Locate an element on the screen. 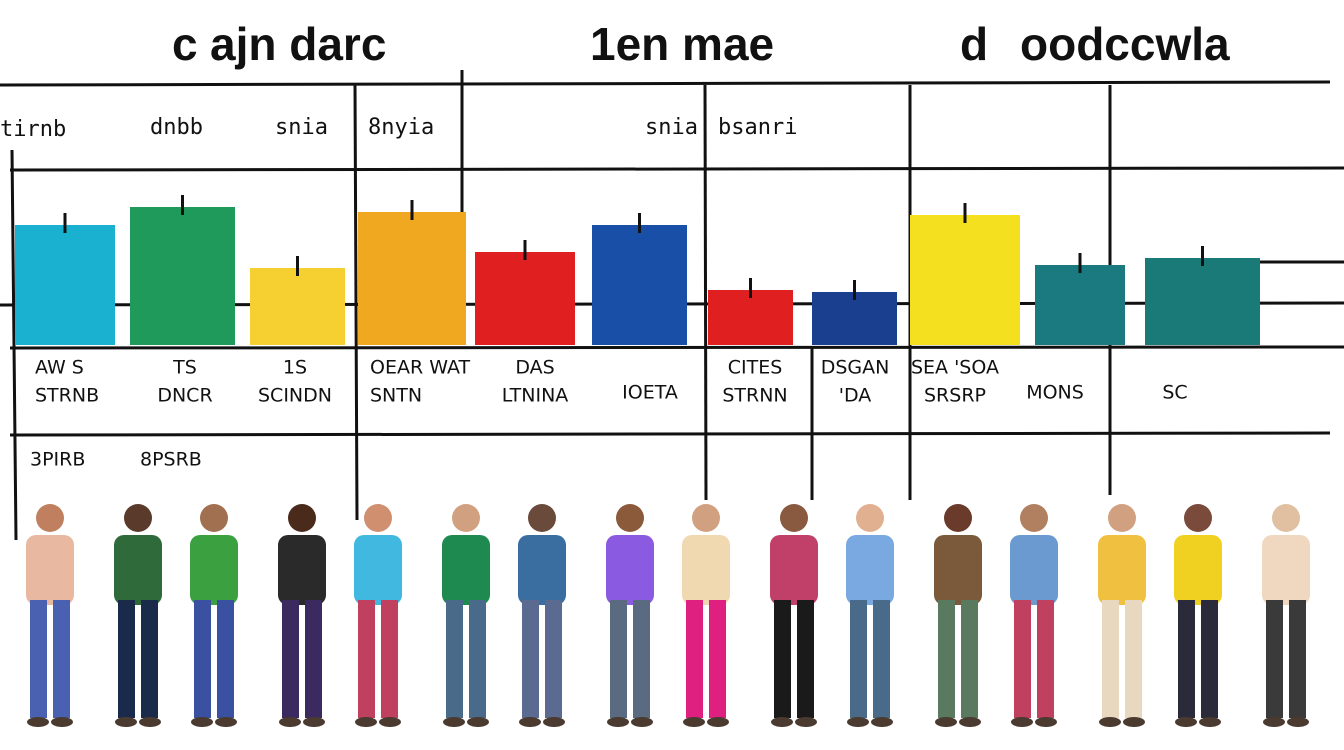 The image size is (1344, 750). cell-label: SCINDN is located at coordinates (295, 396).